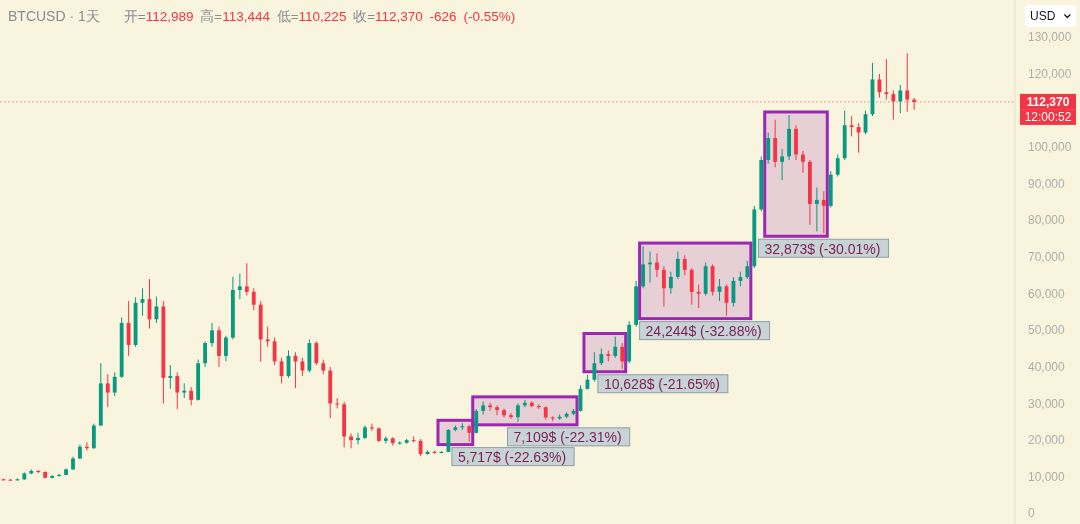 This screenshot has height=524, width=1080. I want to click on ytick-label: 80,000, so click(1046, 220).